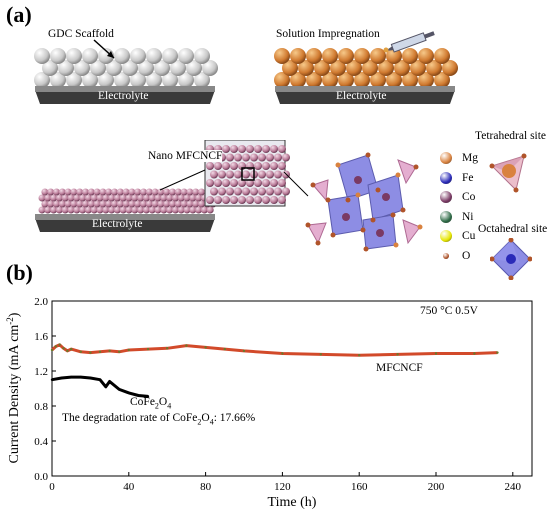  I want to click on condition-text: 750 °C 0.5V, so click(449, 311).